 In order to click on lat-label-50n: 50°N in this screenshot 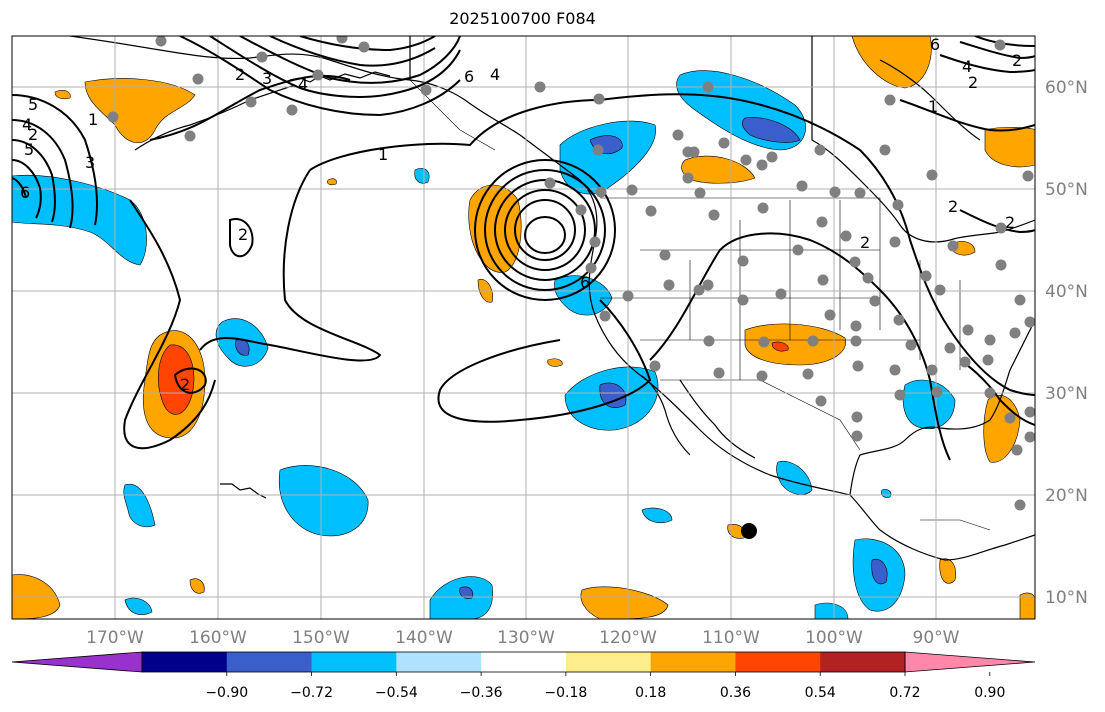, I will do `click(1066, 190)`.